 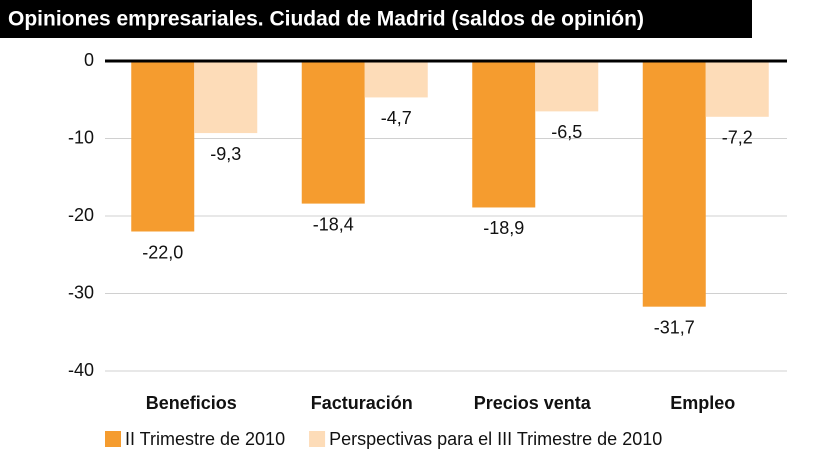 What do you see at coordinates (566, 132) in the screenshot?
I see `value-label: -6,5` at bounding box center [566, 132].